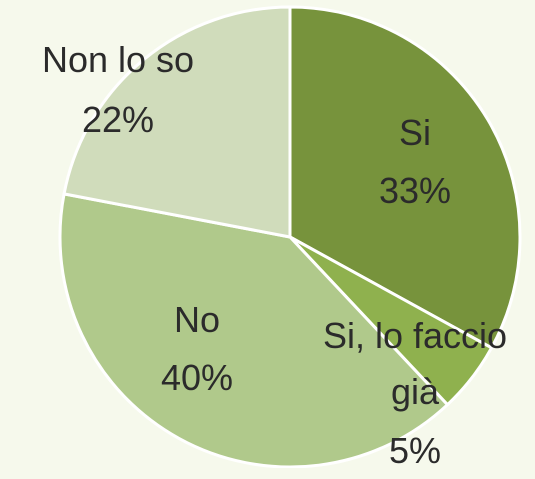 This screenshot has width=535, height=479. Describe the element at coordinates (197, 377) in the screenshot. I see `value-label: 40%` at that location.